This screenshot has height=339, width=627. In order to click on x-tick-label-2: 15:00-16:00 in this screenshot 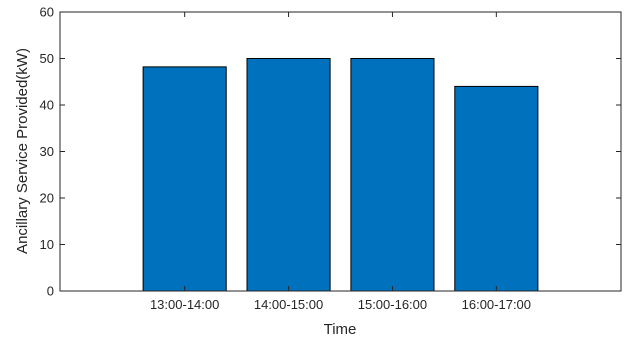, I will do `click(392, 304)`.